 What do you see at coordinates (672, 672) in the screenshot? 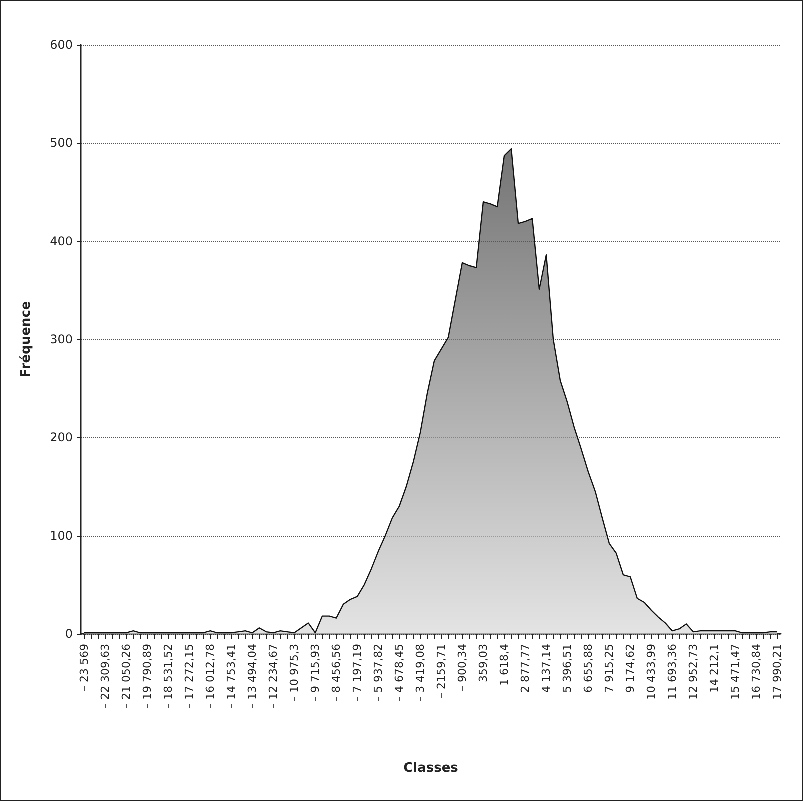
I see `x-tick-label: 11 693,36` at bounding box center [672, 672].